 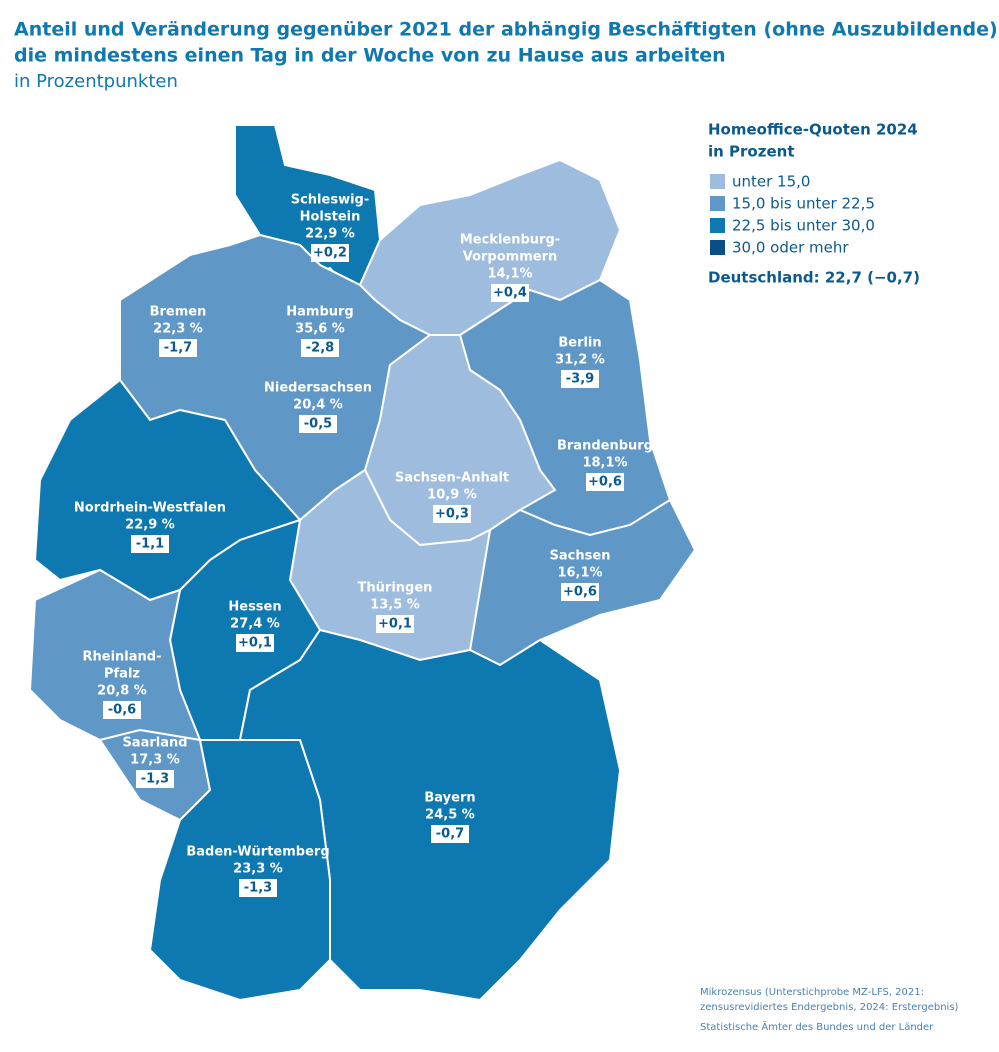 I want to click on region-change: -3,9, so click(x=580, y=379).